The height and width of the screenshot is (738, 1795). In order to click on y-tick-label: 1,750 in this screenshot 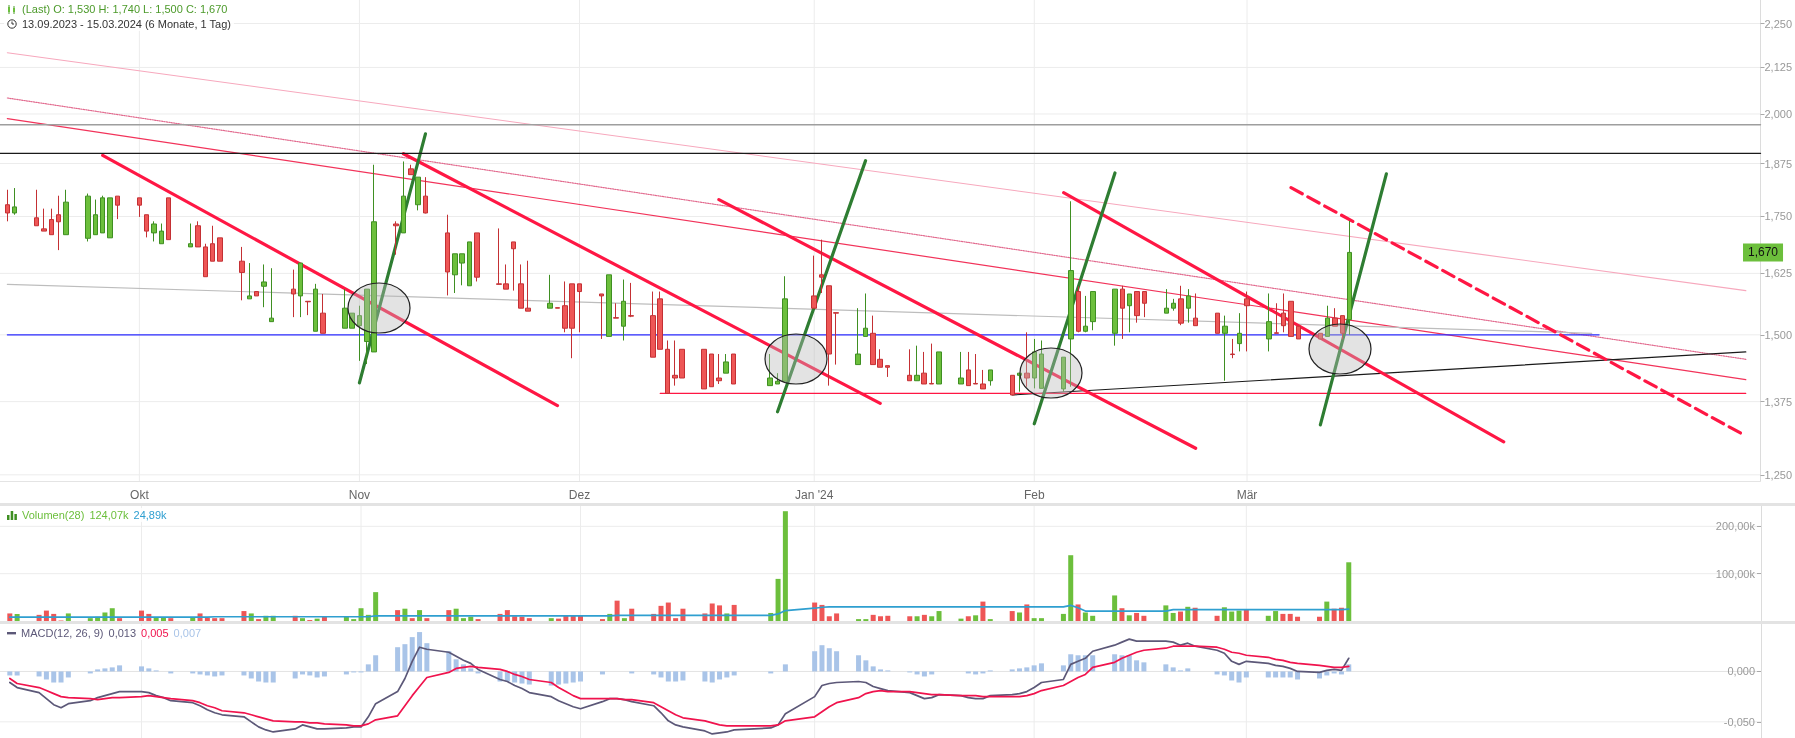, I will do `click(1778, 216)`.